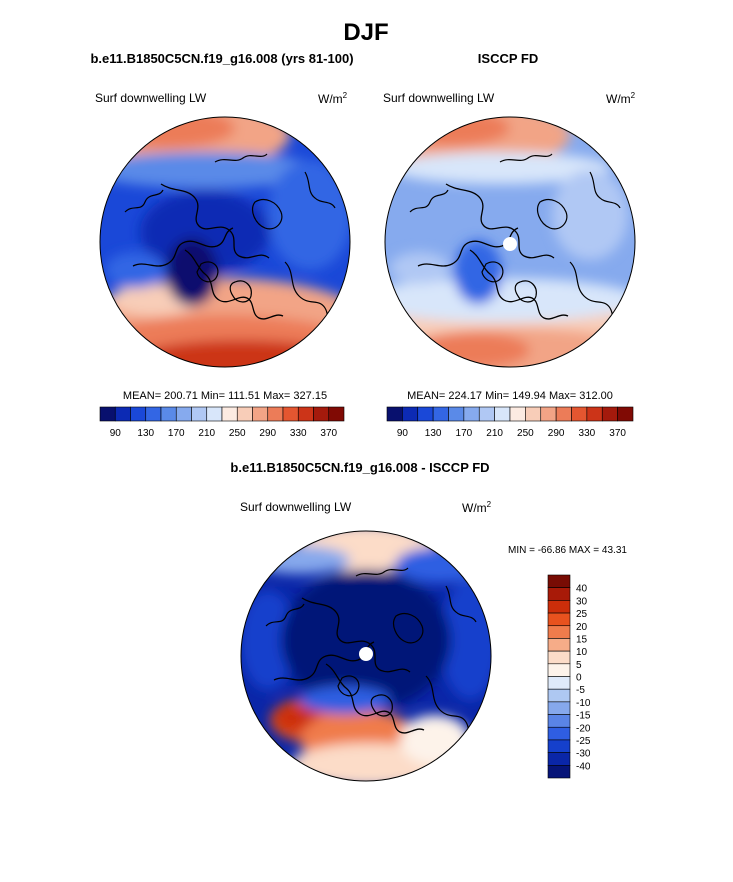 Image resolution: width=733 pixels, height=882 pixels. Describe the element at coordinates (583, 728) in the screenshot. I see `colorbar-tick-label: -20` at that location.